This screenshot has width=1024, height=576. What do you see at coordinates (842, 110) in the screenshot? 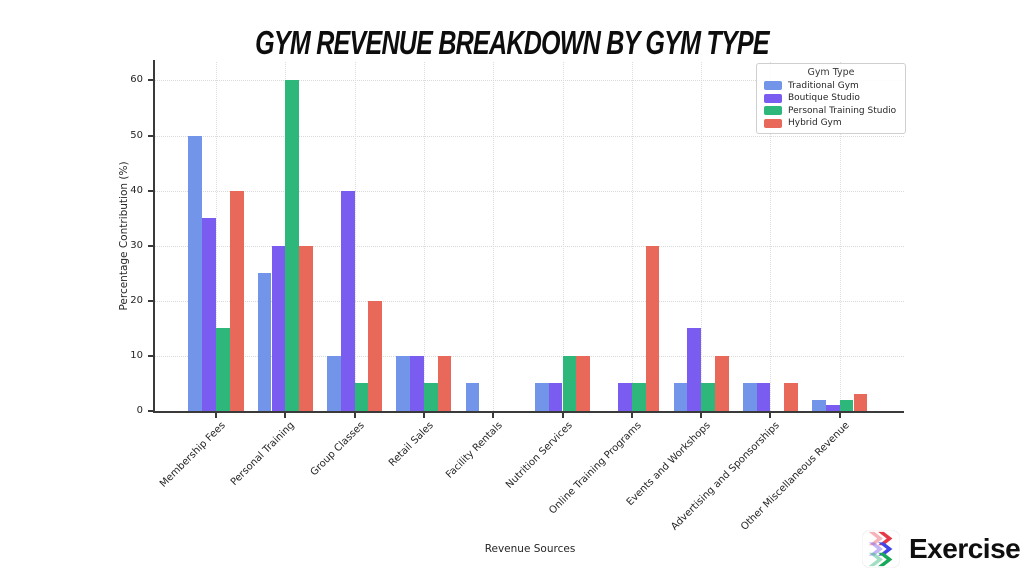
I see `legend-entry-label: Personal Training Studio` at bounding box center [842, 110].